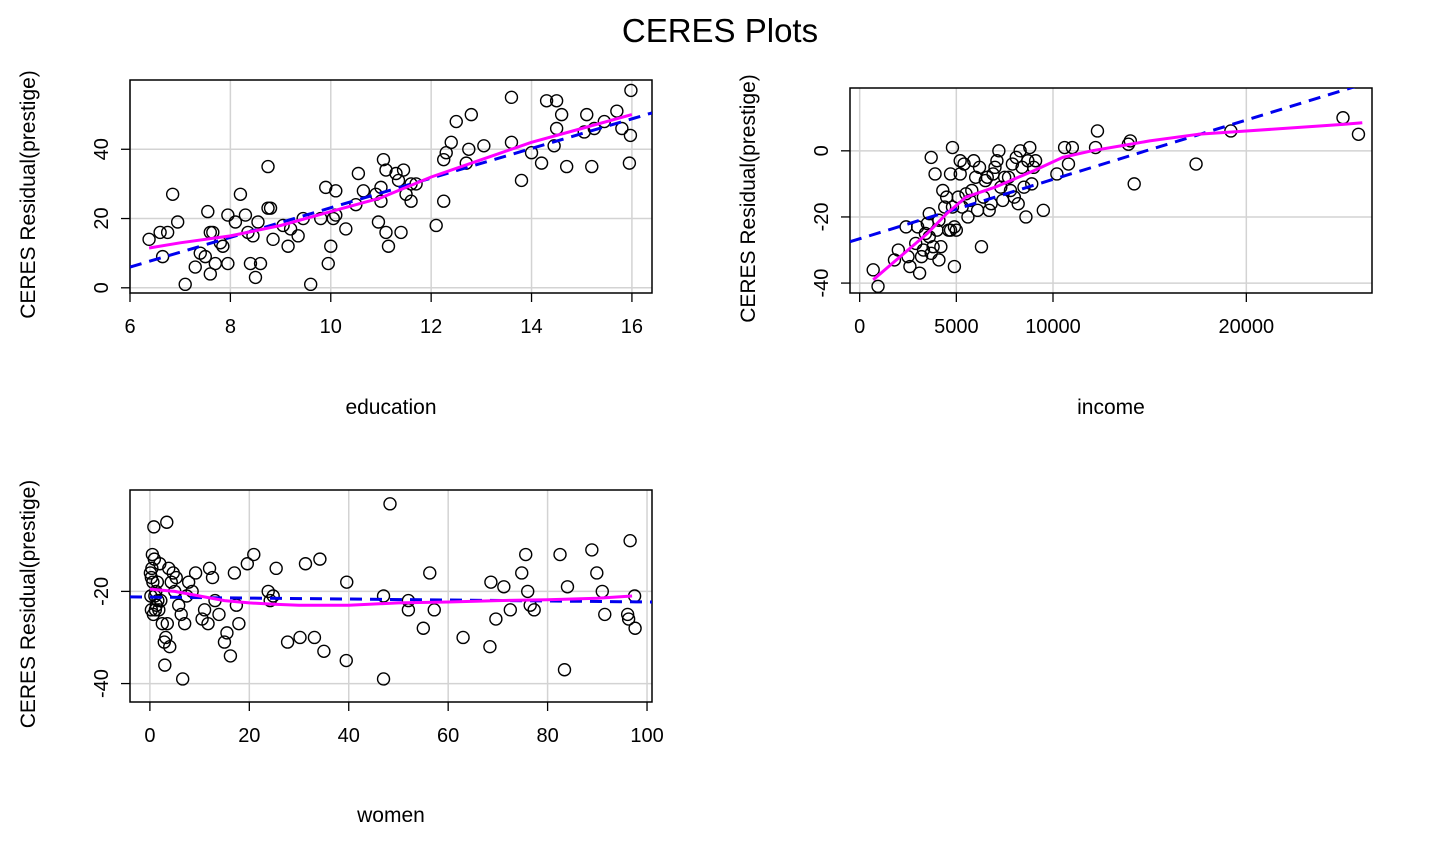  Describe the element at coordinates (859, 327) in the screenshot. I see `panel-2-x-tick-label: 0` at that location.